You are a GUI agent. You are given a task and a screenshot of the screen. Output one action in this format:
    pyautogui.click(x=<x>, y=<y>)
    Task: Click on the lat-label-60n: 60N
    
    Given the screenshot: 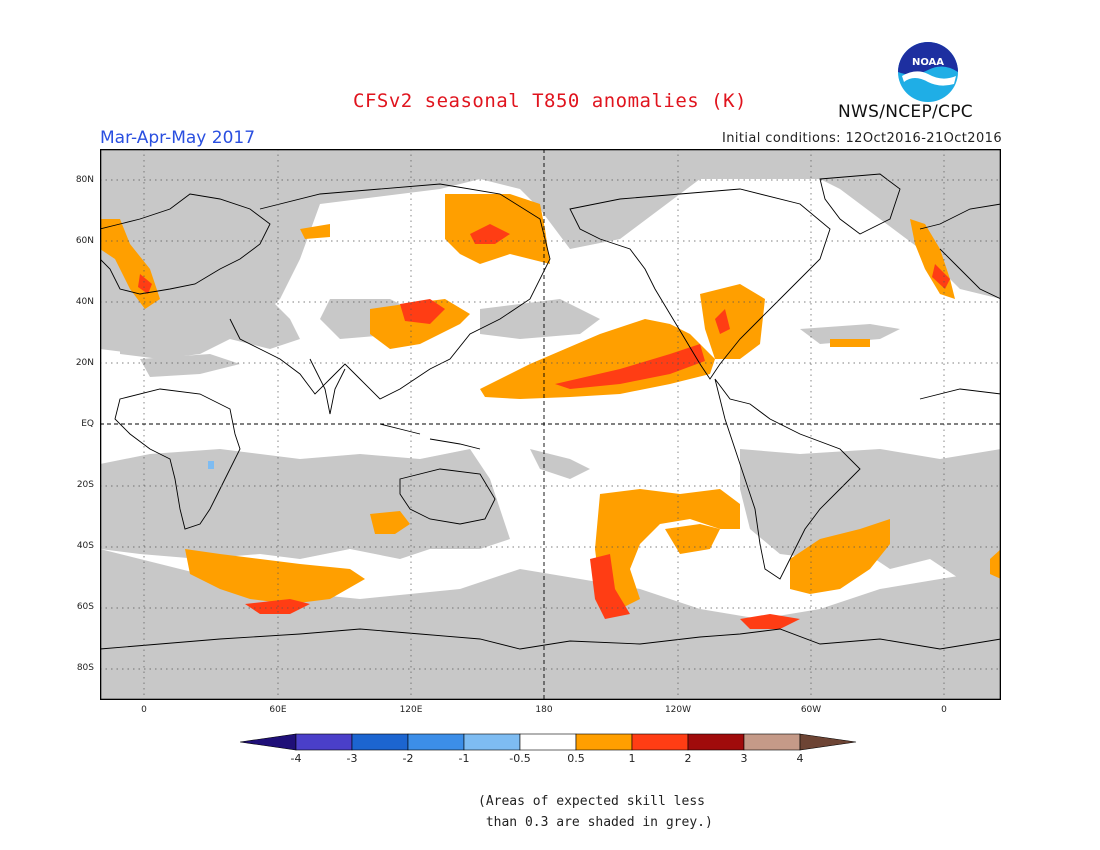 What is the action you would take?
    pyautogui.click(x=84, y=241)
    